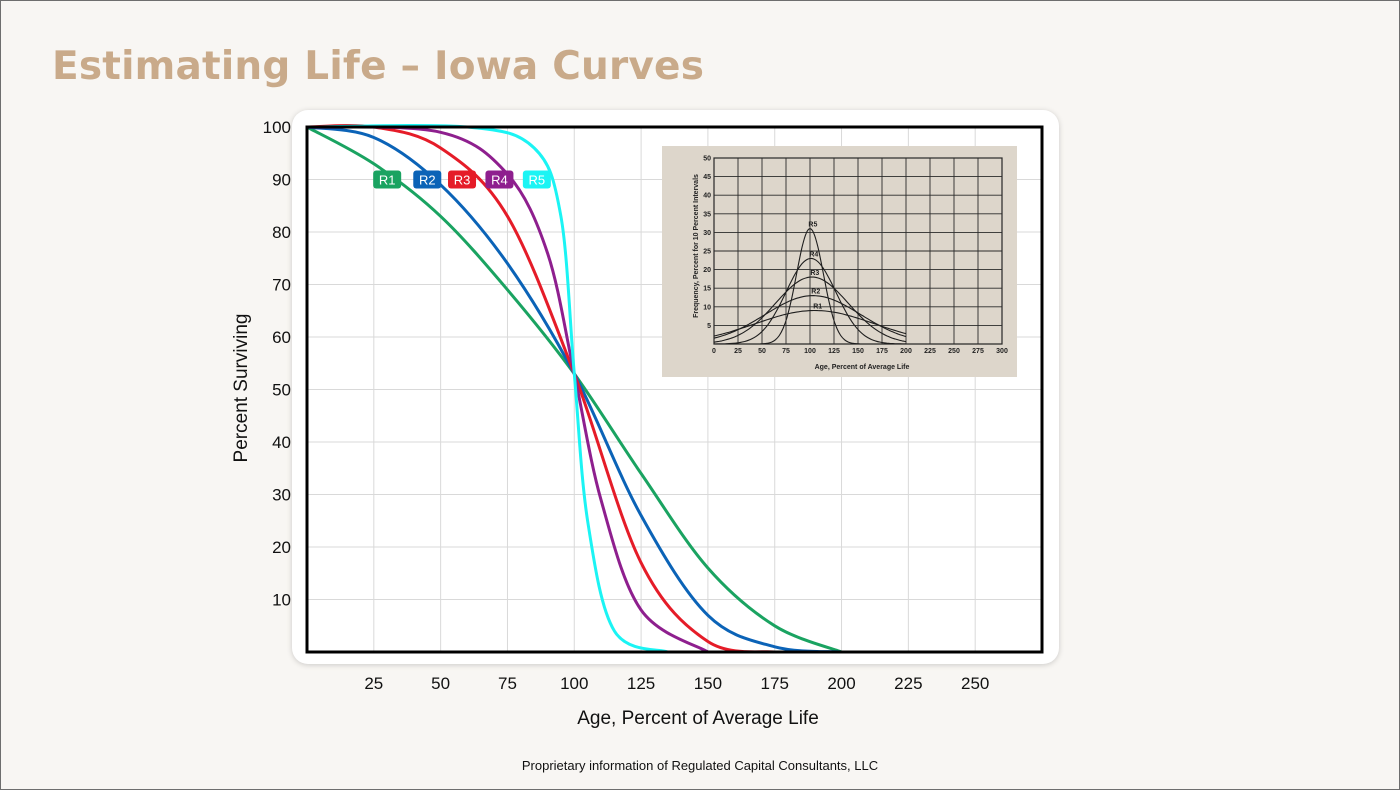  I want to click on inset-series-line-r5, so click(809, 286).